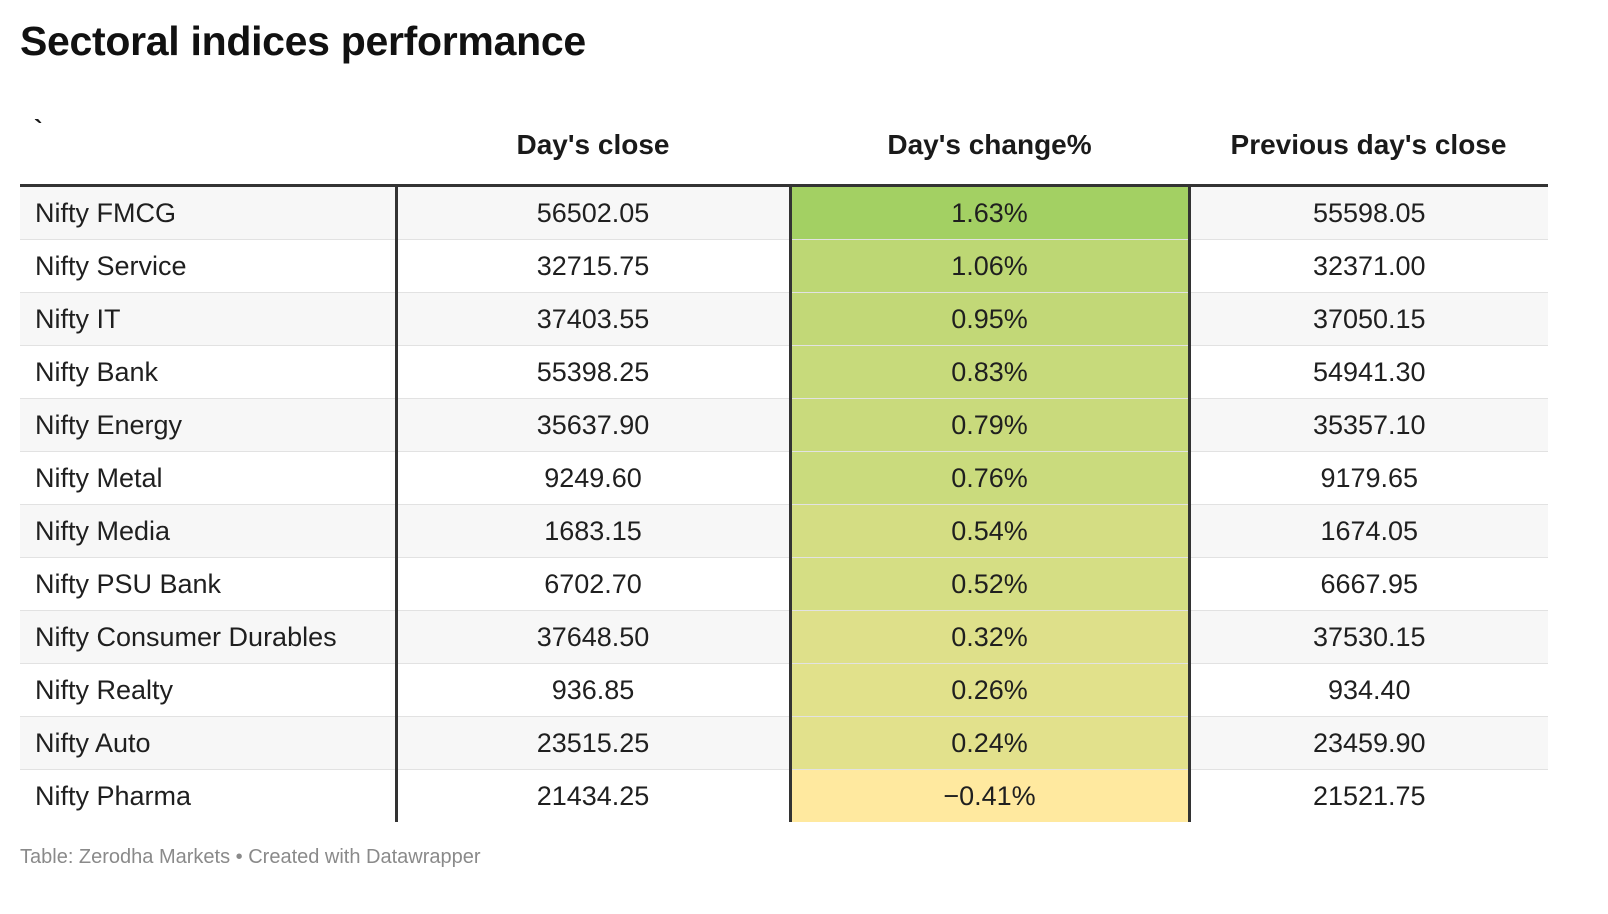  What do you see at coordinates (1369, 795) in the screenshot?
I see `previous-close-cell: 21521.75` at bounding box center [1369, 795].